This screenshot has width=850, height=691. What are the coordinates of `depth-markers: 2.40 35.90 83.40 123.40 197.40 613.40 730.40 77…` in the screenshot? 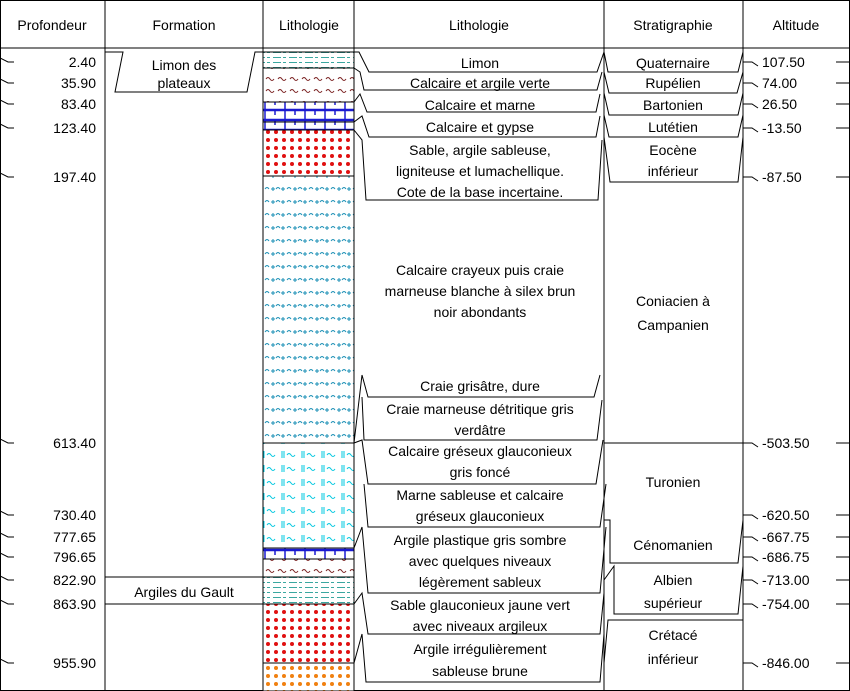 It's located at (48, 362).